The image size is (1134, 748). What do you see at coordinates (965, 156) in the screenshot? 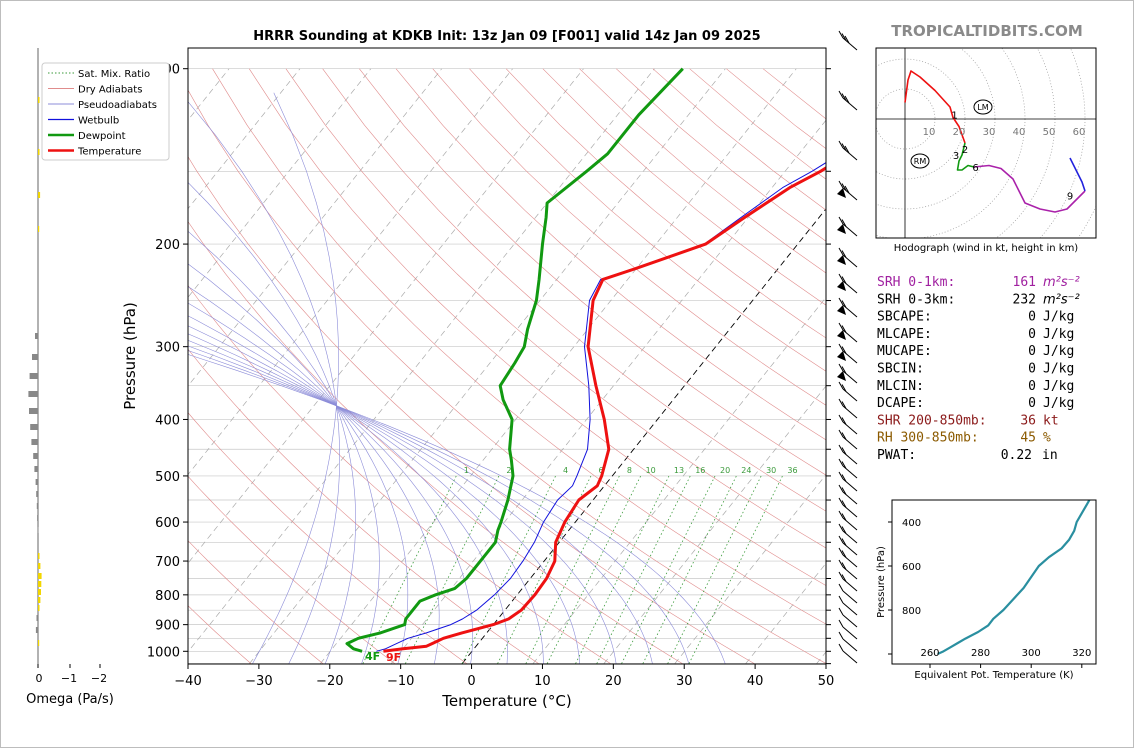
I see `hodograph-trace` at bounding box center [965, 156].